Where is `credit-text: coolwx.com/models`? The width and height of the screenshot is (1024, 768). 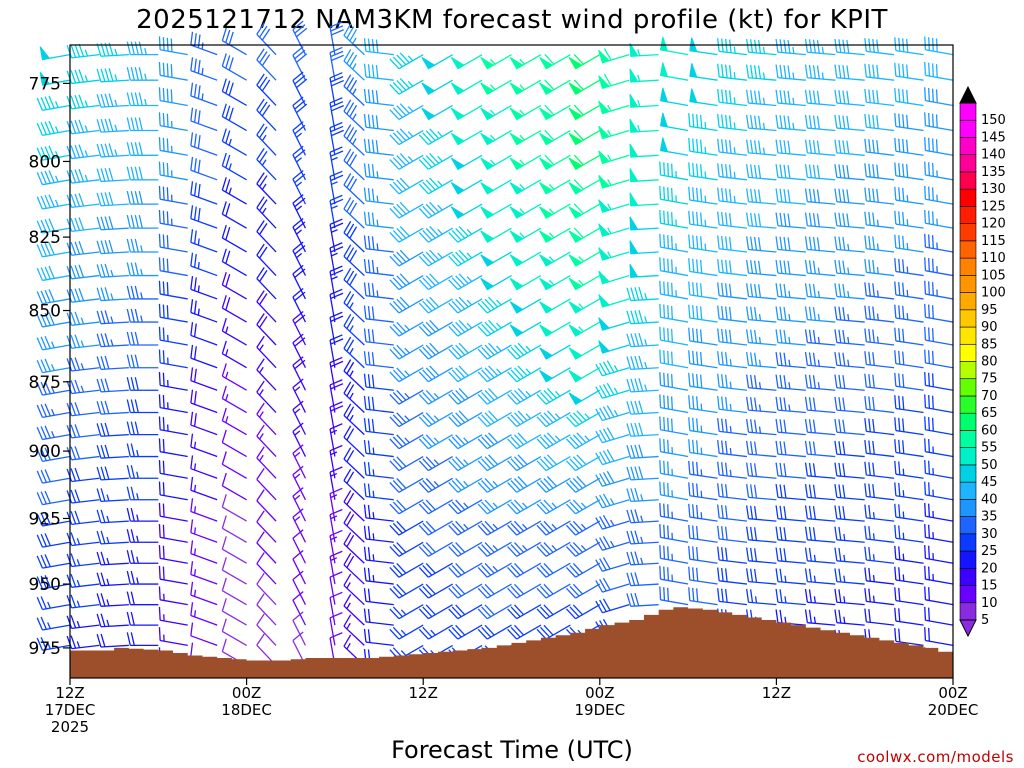
credit-text: coolwx.com/models is located at coordinates (935, 757).